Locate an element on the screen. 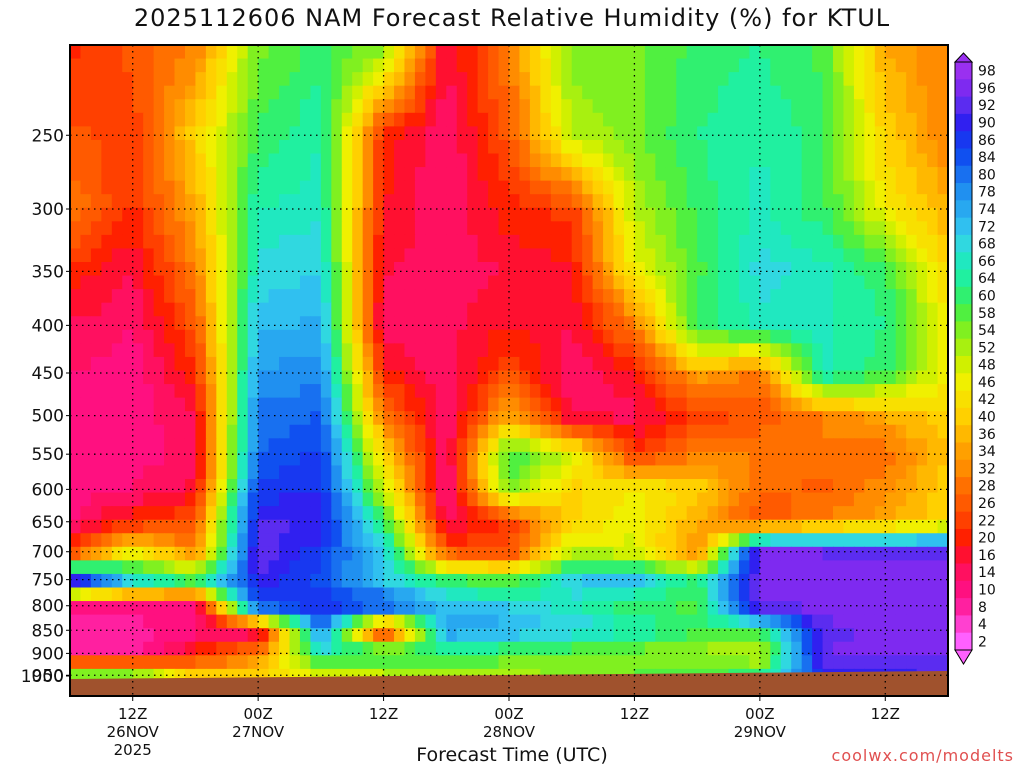 The width and height of the screenshot is (1024, 768). colorbar-label: 8 is located at coordinates (982, 608).